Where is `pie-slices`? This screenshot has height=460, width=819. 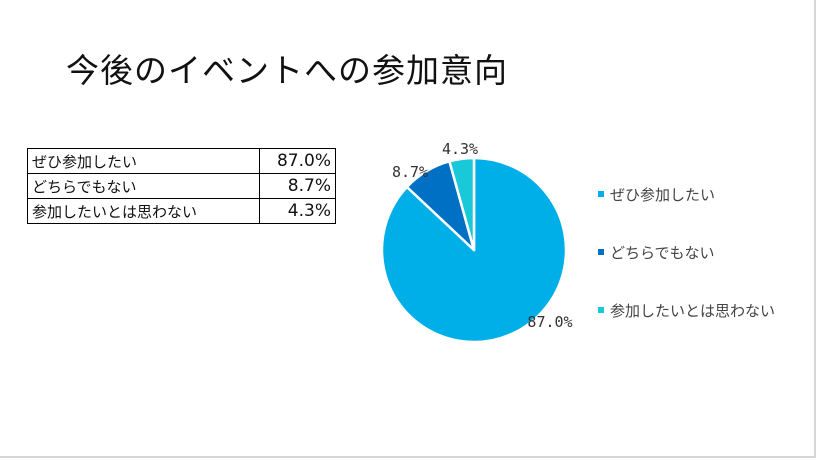 pie-slices is located at coordinates (474, 250).